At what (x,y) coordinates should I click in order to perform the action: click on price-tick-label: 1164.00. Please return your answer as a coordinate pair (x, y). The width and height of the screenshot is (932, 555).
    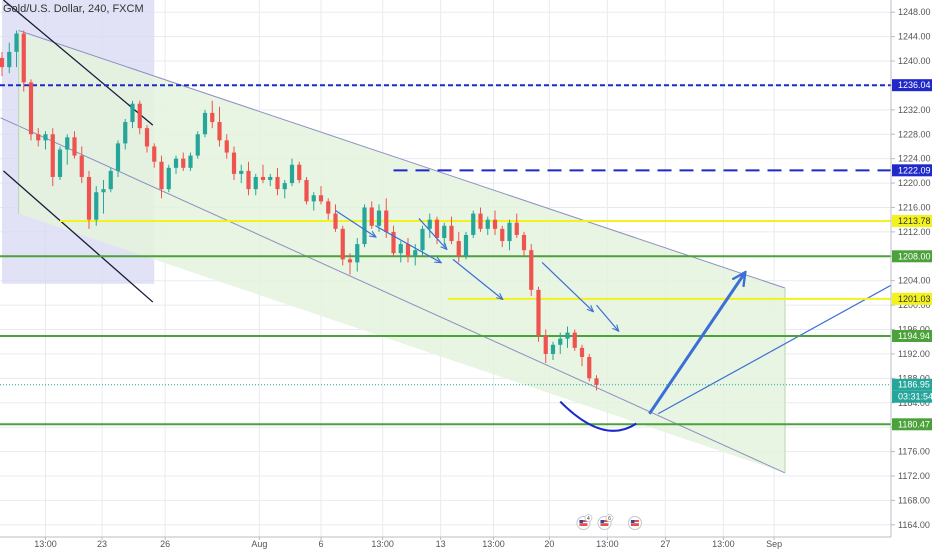
    Looking at the image, I should click on (914, 525).